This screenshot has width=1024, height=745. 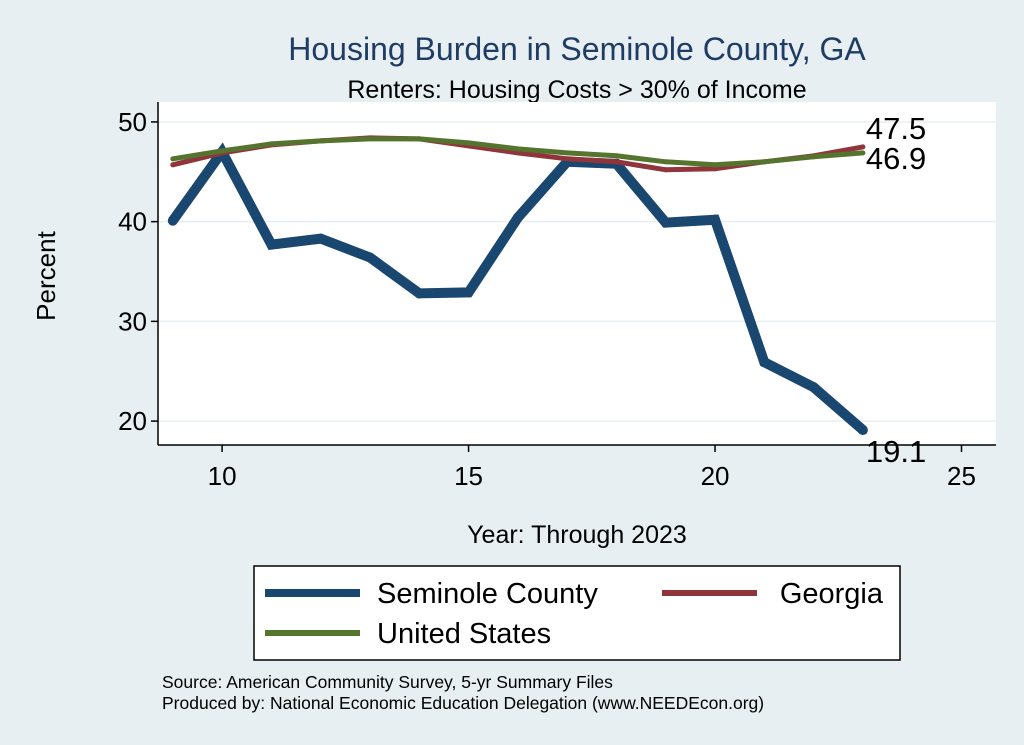 What do you see at coordinates (487, 594) in the screenshot?
I see `legend-label-seminole: Seminole County` at bounding box center [487, 594].